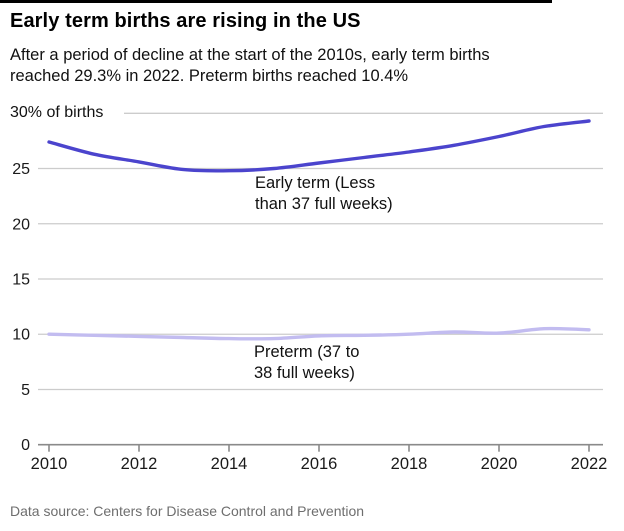 This screenshot has width=624, height=531. Describe the element at coordinates (319, 146) in the screenshot. I see `data-line-early` at that location.